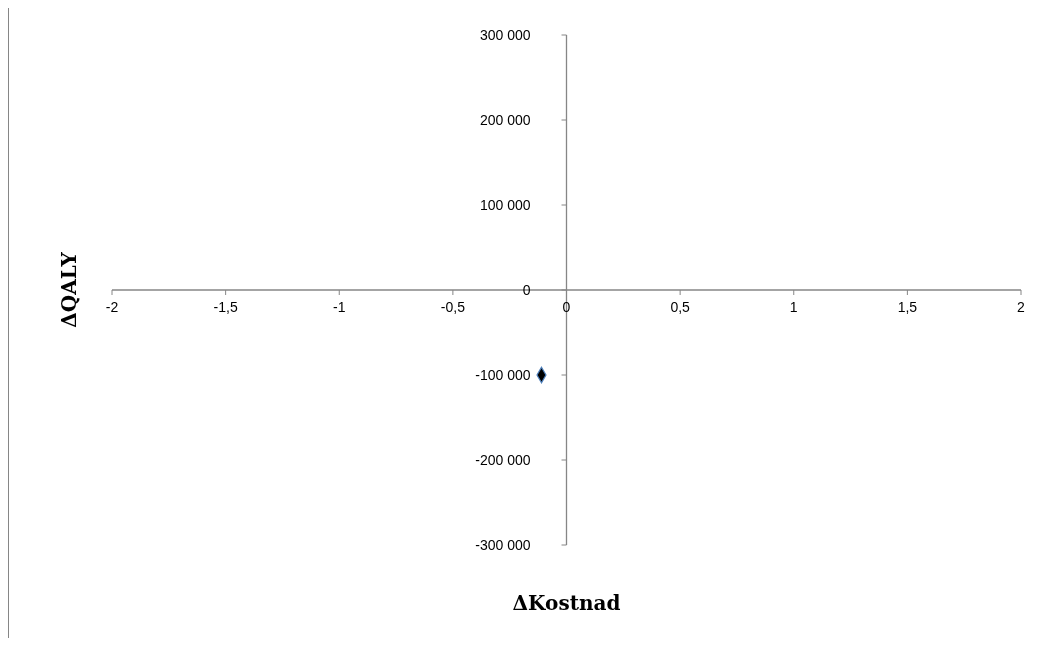  I want to click on y-axis-title: ΔQALY, so click(69, 289).